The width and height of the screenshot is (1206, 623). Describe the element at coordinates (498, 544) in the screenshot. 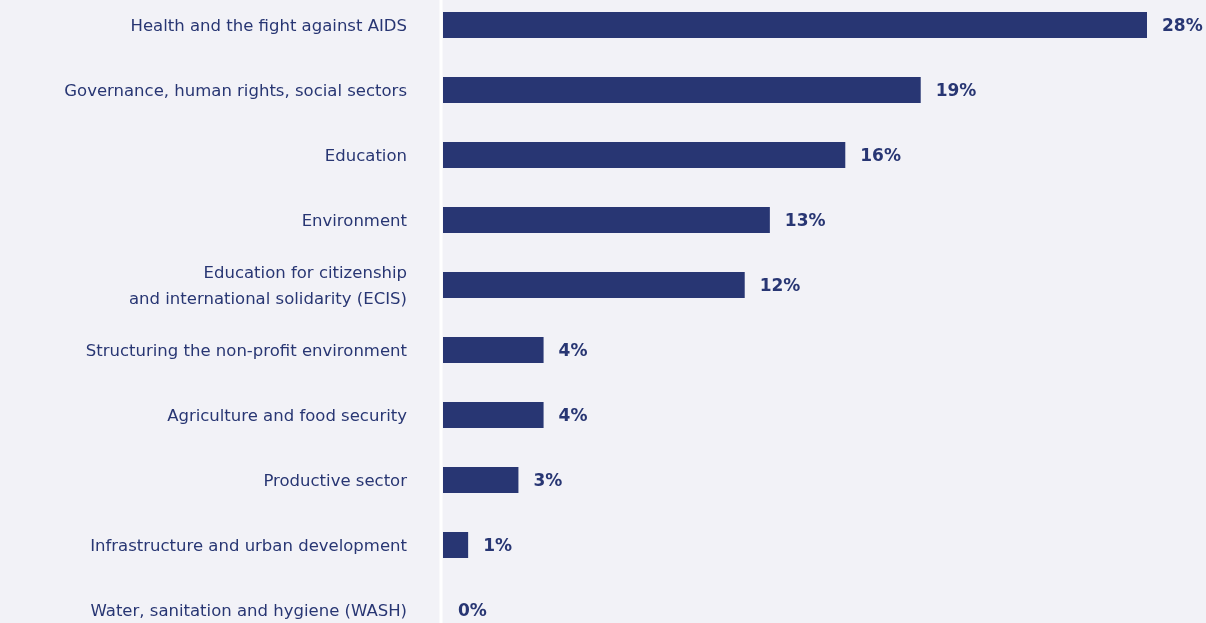

I see `data-label: 1%` at that location.